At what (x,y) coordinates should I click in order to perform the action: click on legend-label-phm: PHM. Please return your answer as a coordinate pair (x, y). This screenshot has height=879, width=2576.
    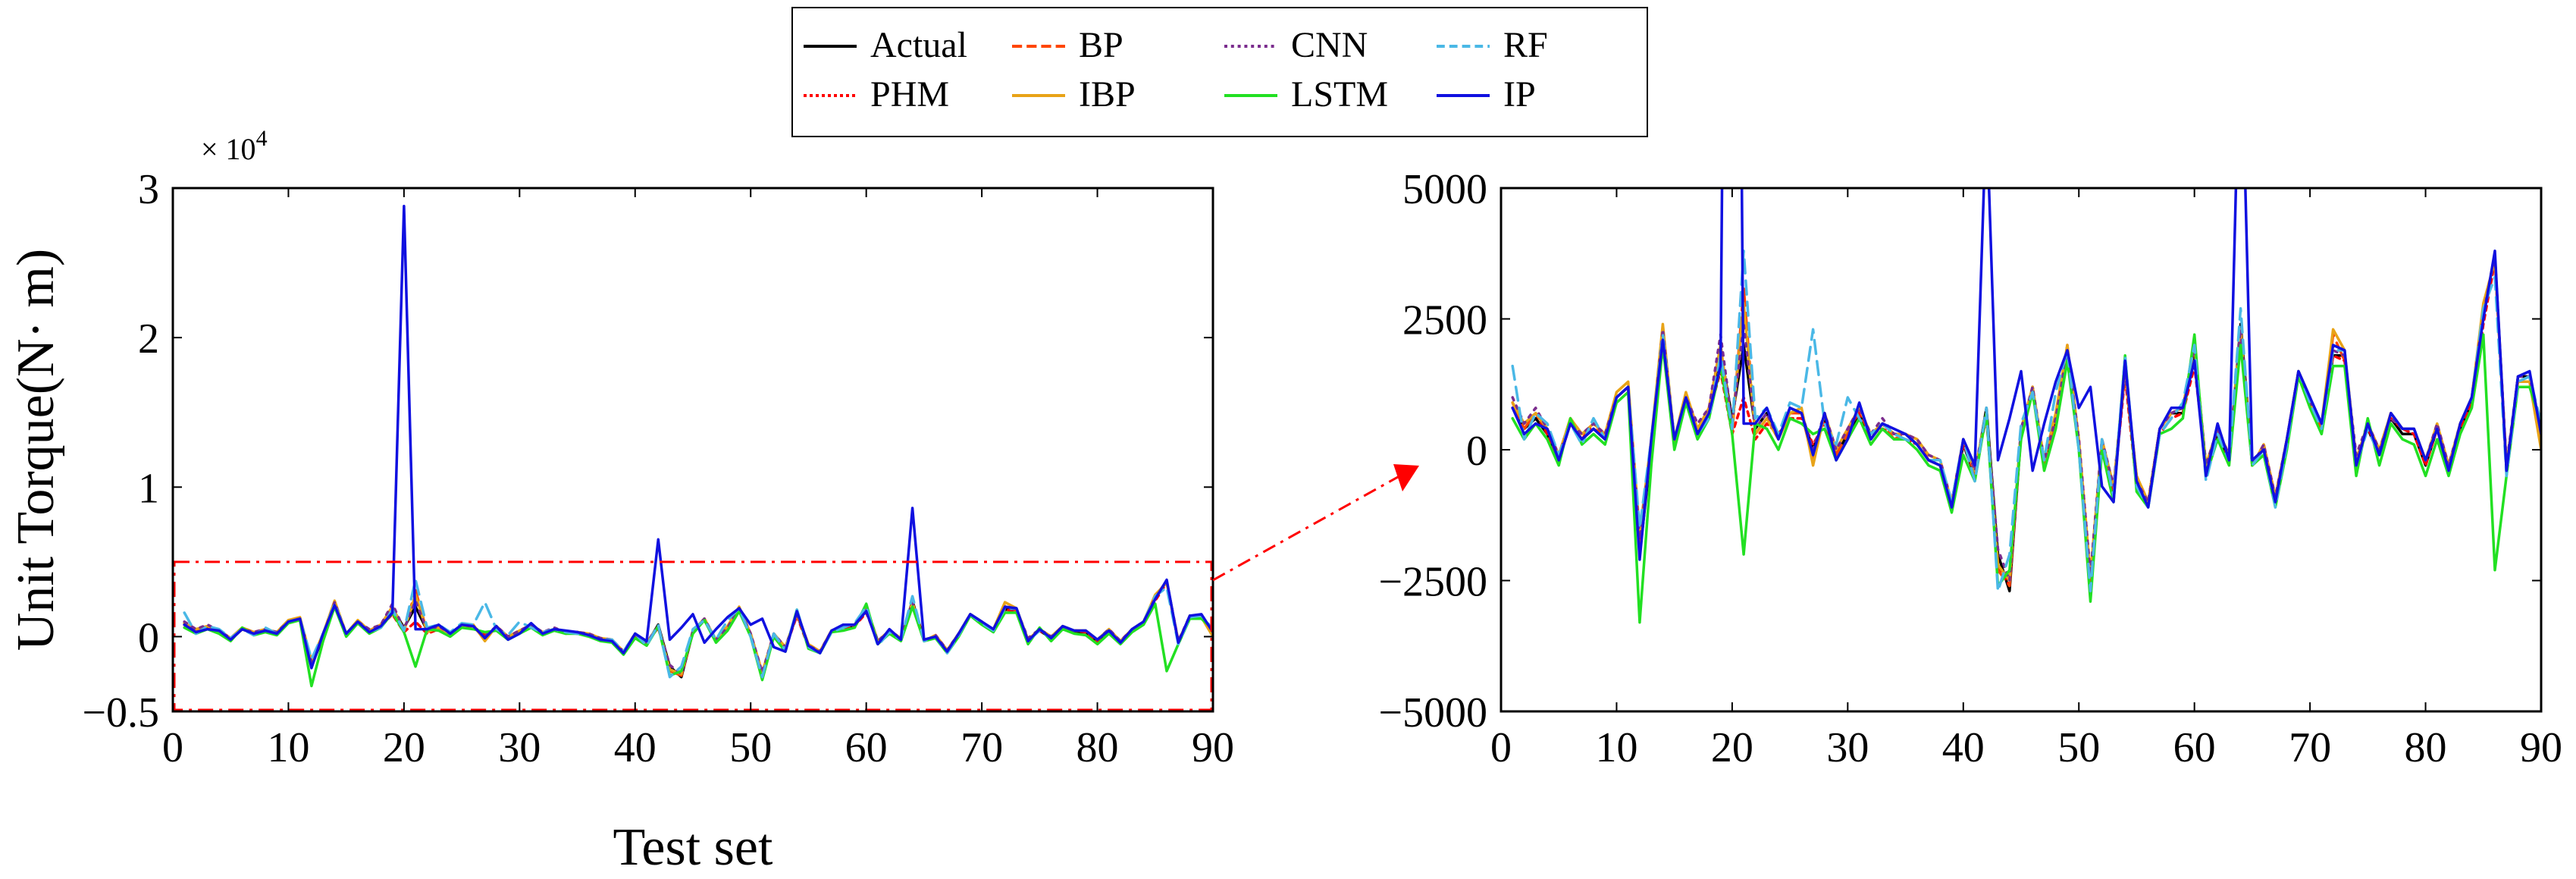
    Looking at the image, I should click on (909, 94).